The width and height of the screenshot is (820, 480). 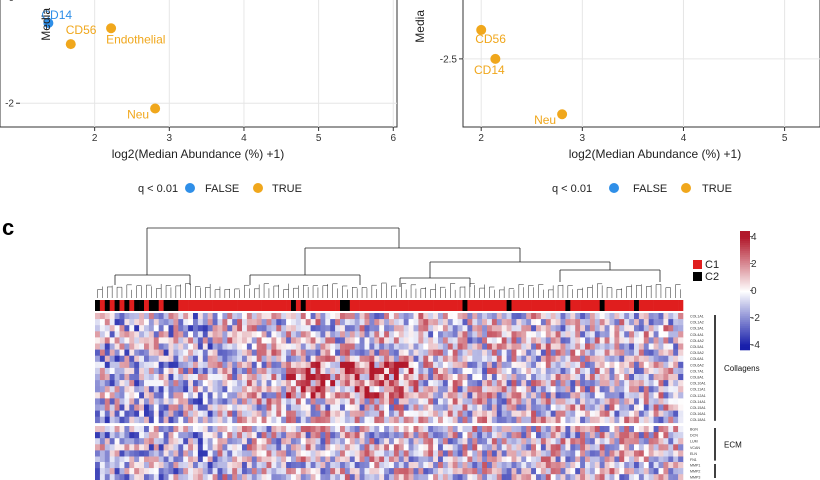 I want to click on data-point-cd14, so click(x=48, y=22).